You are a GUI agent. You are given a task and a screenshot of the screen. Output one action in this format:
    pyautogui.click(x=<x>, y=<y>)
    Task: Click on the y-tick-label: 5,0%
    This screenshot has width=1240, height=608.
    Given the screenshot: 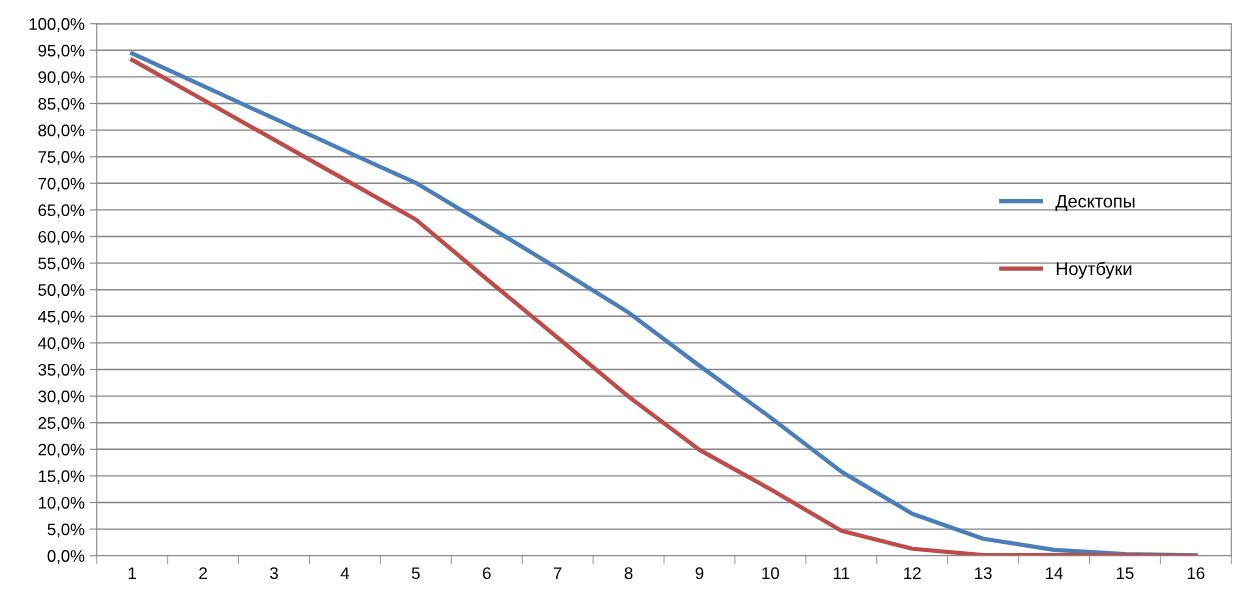 What is the action you would take?
    pyautogui.click(x=66, y=530)
    